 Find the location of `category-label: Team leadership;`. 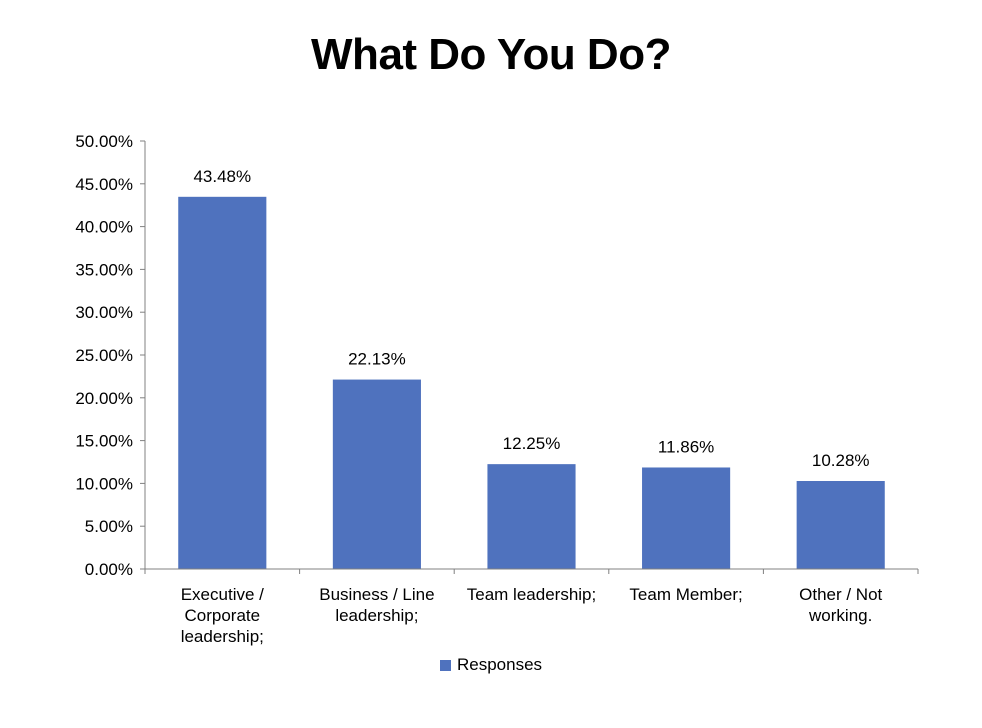

category-label: Team leadership; is located at coordinates (531, 594).